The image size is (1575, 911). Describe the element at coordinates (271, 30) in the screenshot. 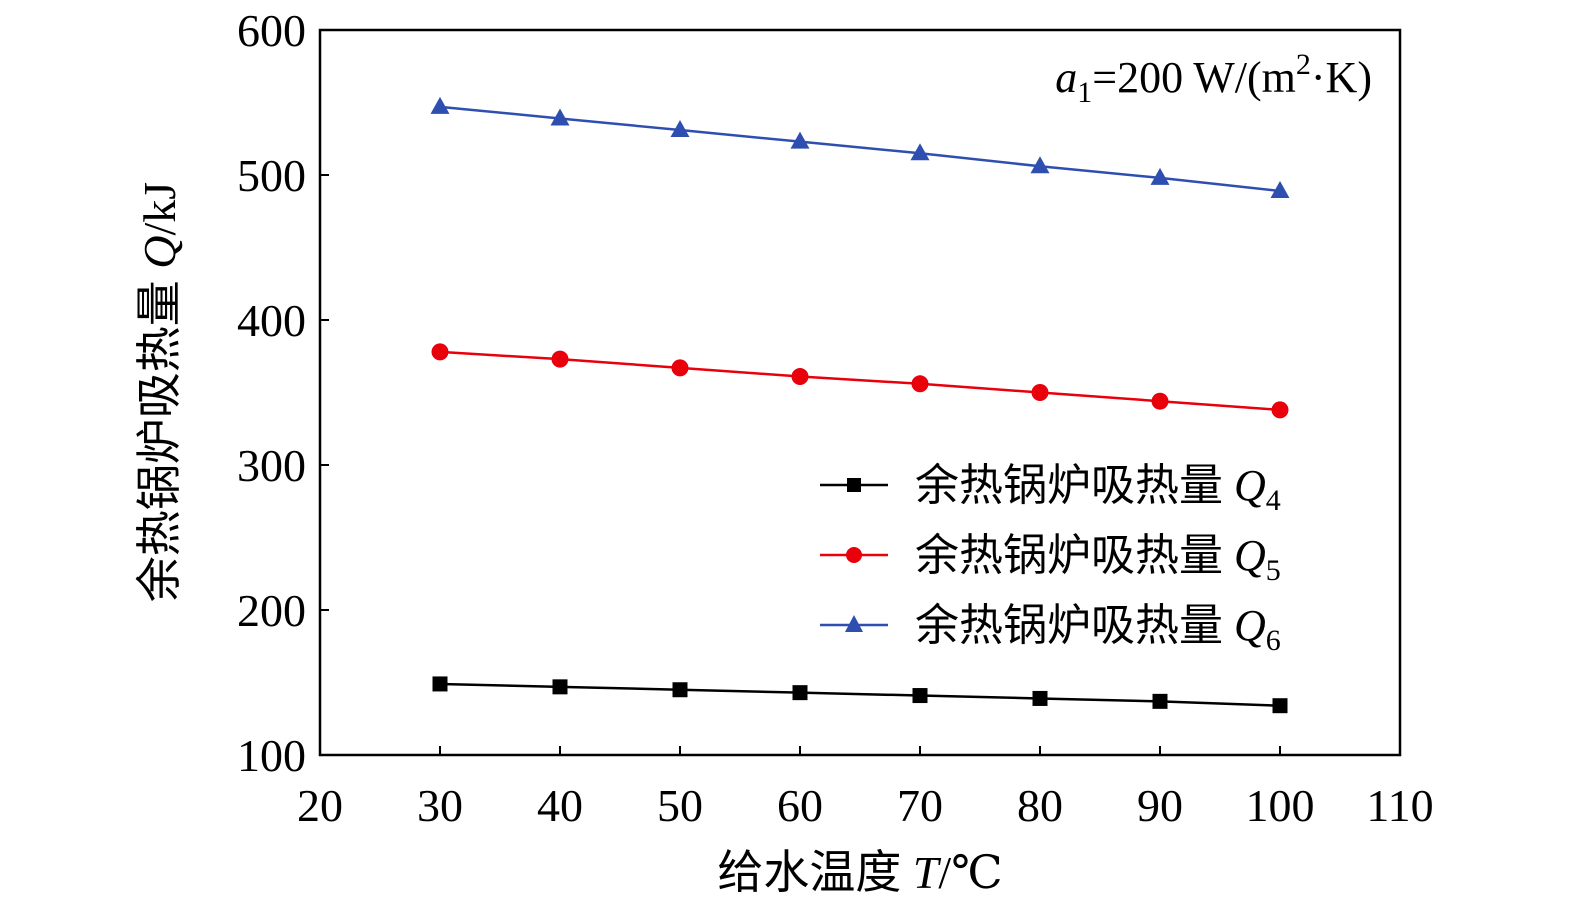

I see `y-tick-label: 600` at that location.